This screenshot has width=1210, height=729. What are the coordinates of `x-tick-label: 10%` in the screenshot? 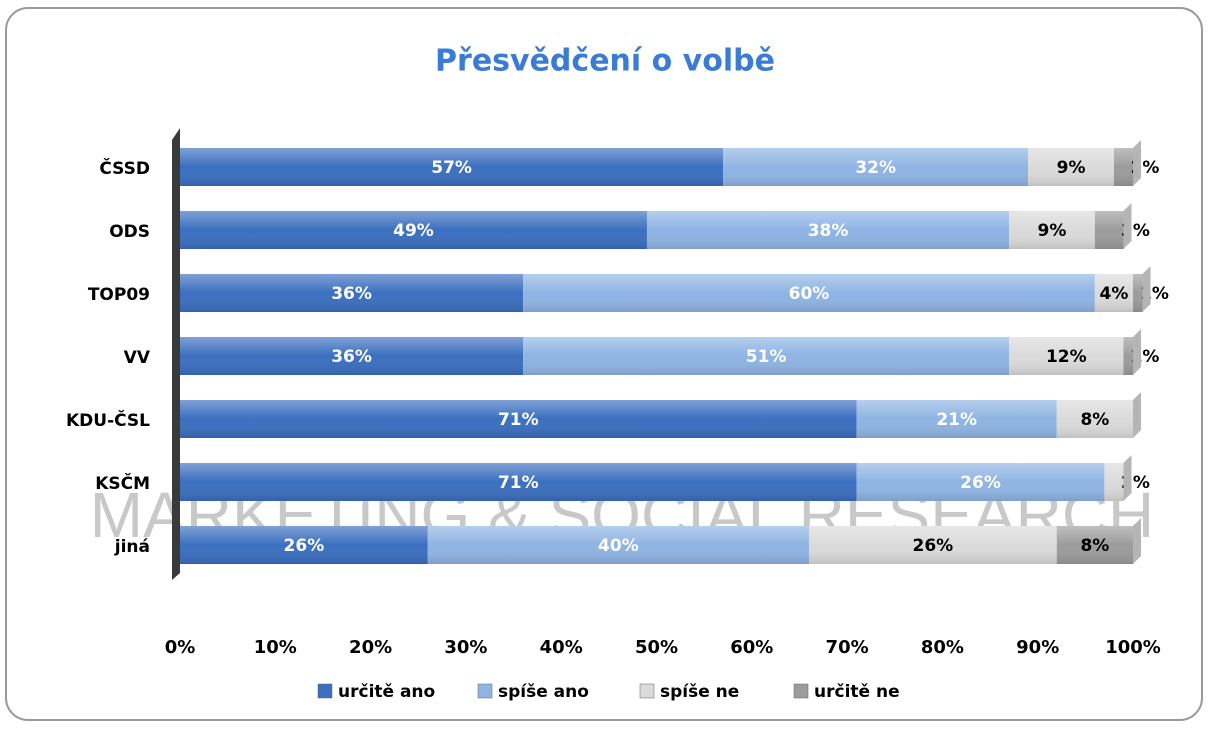 It's located at (275, 647).